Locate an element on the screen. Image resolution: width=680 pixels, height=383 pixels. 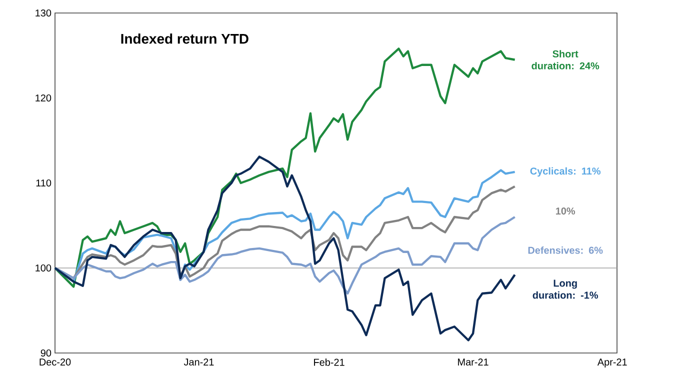
y-tick-label: 100 is located at coordinates (44, 268).